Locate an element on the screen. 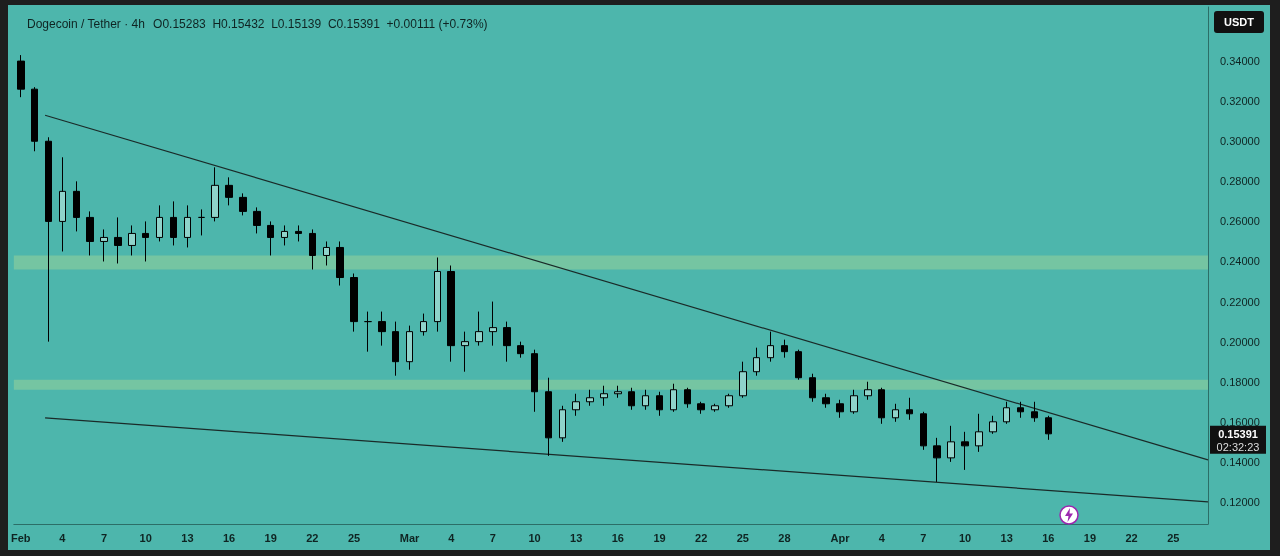 This screenshot has width=1280, height=556. y-tick-label: 0.28000 is located at coordinates (1240, 181).